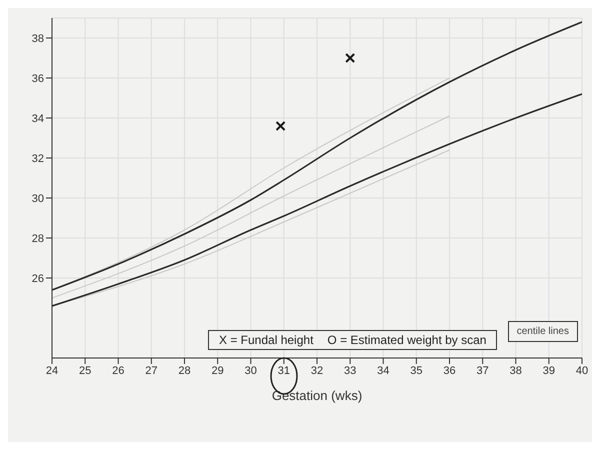  I want to click on y-tick-label: 34, so click(38, 118).